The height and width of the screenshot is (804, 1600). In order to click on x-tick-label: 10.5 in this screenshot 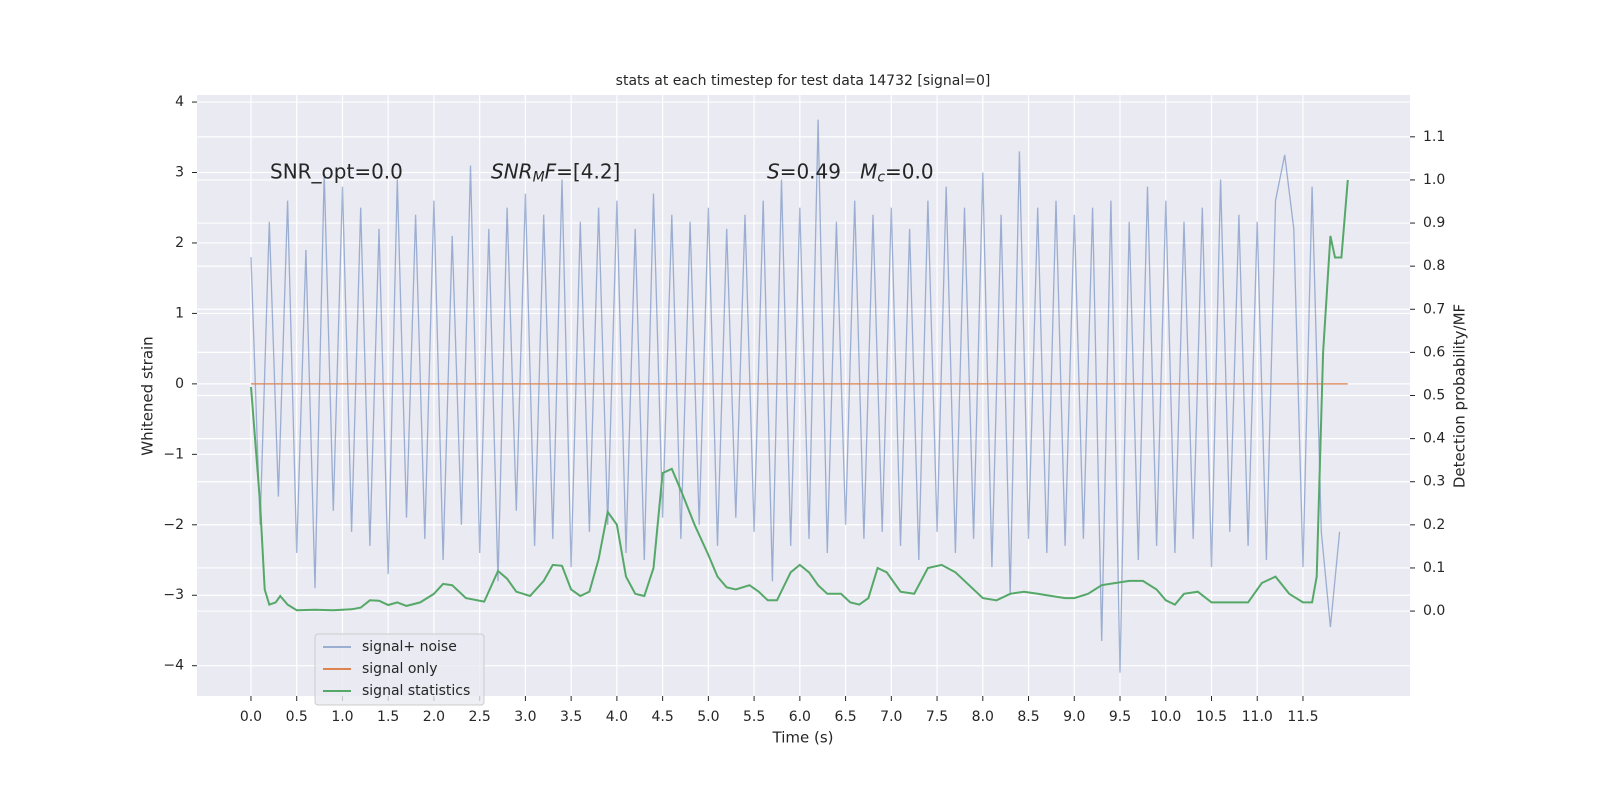, I will do `click(1211, 717)`.